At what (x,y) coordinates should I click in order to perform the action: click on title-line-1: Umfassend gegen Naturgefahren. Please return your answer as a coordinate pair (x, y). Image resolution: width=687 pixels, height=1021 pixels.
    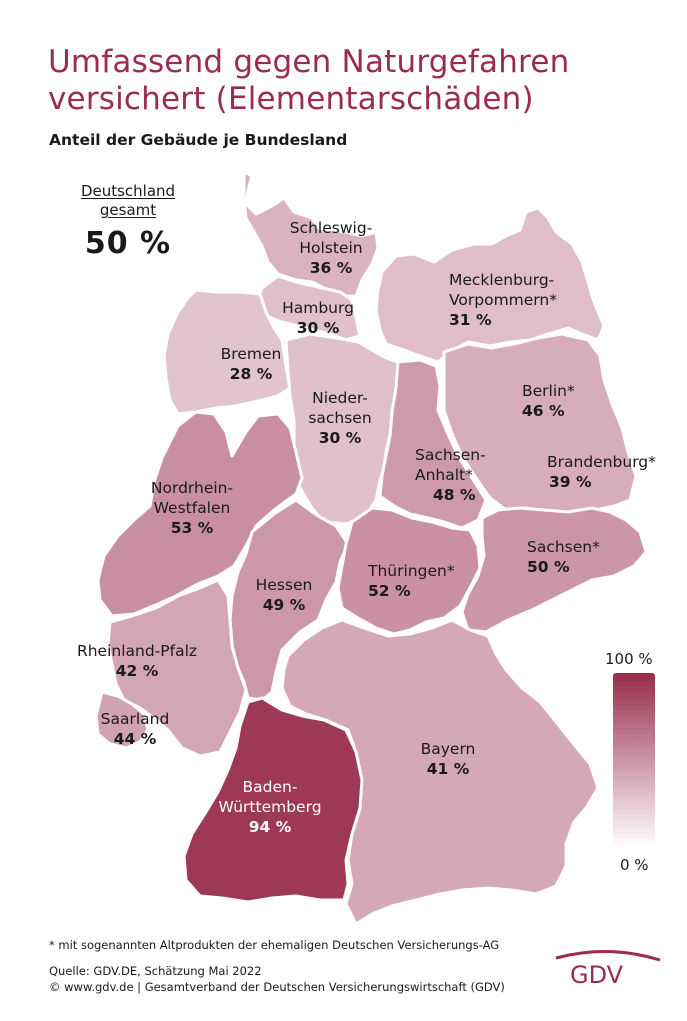
    Looking at the image, I should click on (309, 62).